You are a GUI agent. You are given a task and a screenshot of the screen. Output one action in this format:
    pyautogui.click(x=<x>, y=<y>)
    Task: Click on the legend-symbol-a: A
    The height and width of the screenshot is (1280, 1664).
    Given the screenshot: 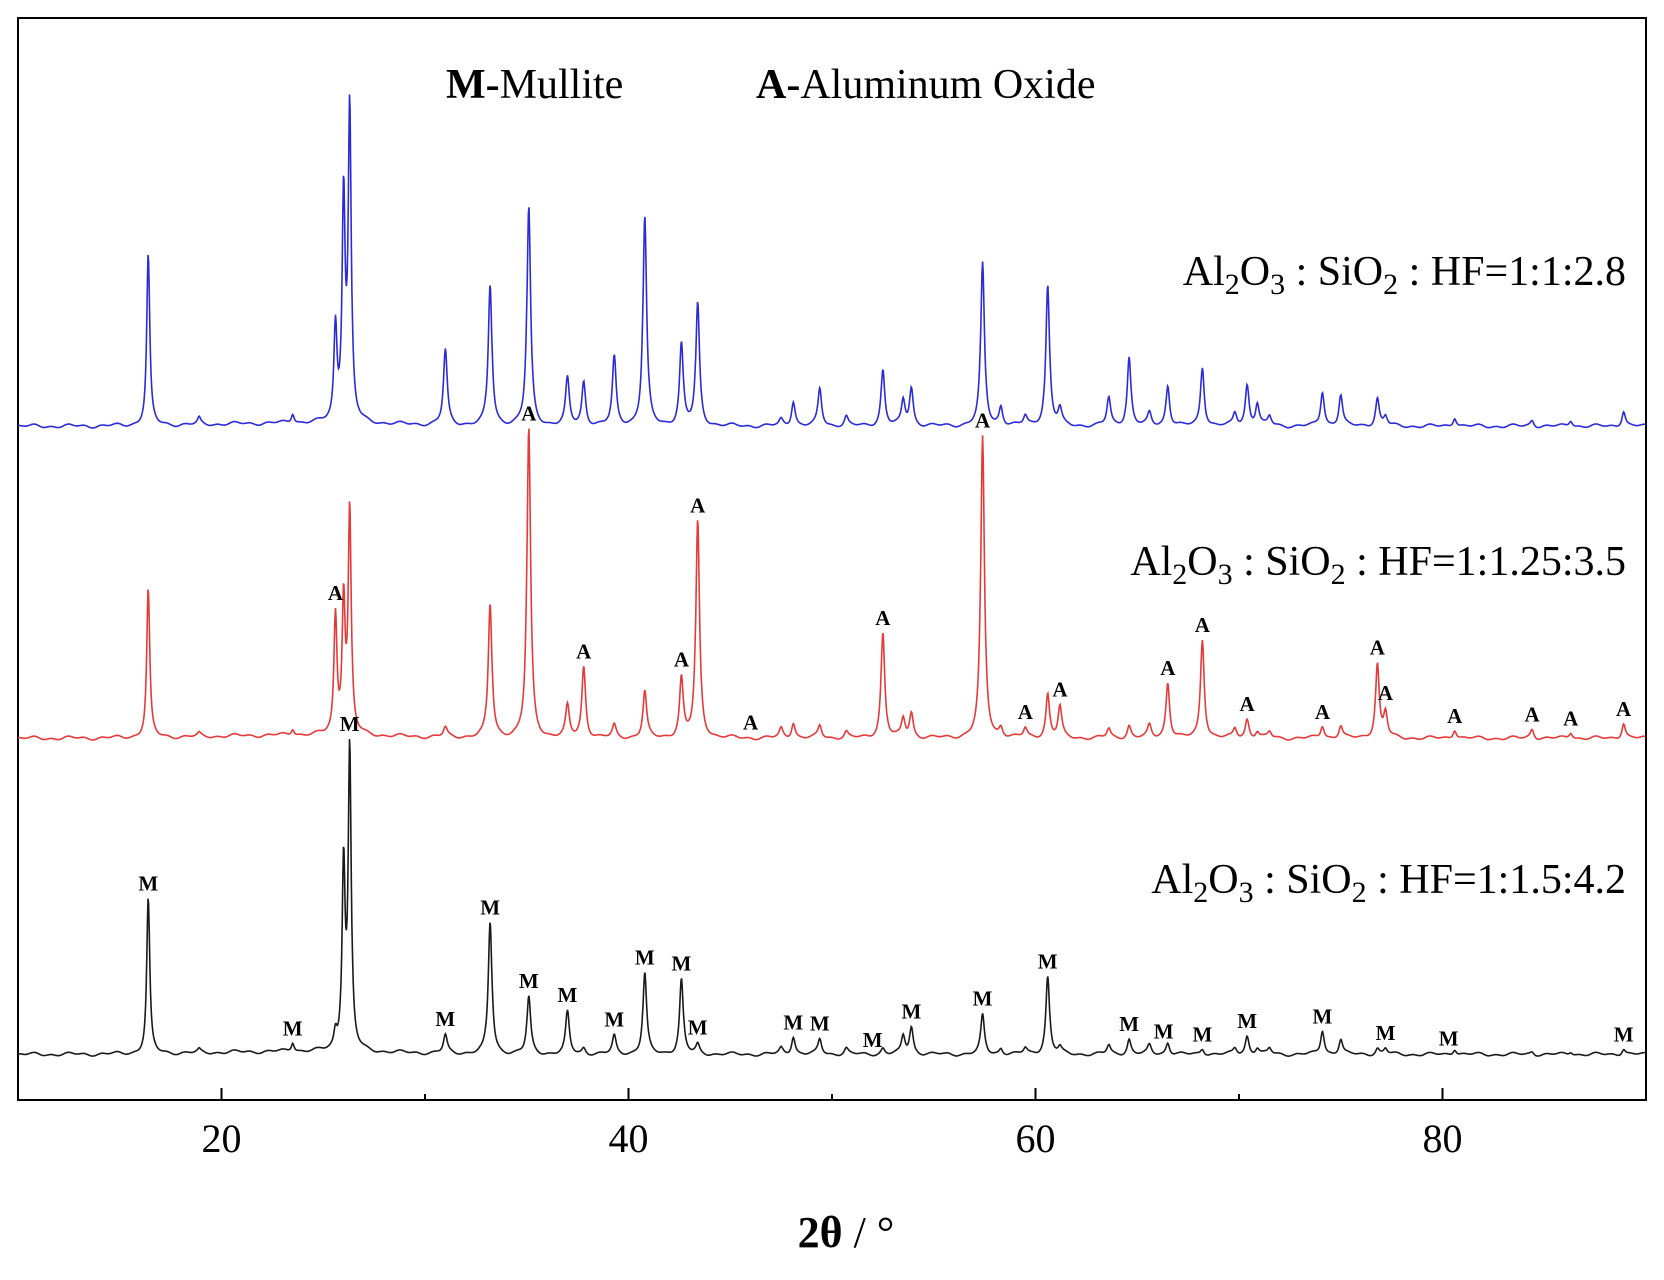 What is the action you would take?
    pyautogui.click(x=771, y=85)
    